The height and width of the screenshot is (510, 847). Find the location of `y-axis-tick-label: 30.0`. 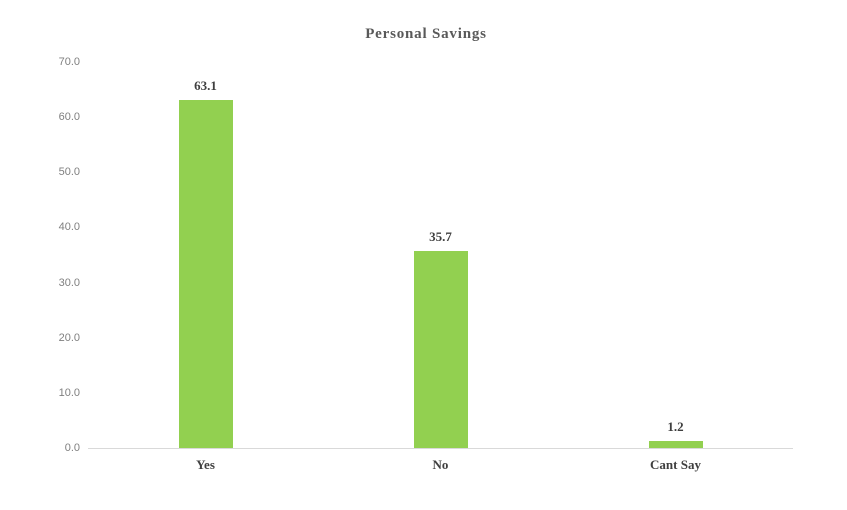

y-axis-tick-label: 30.0 is located at coordinates (69, 282).